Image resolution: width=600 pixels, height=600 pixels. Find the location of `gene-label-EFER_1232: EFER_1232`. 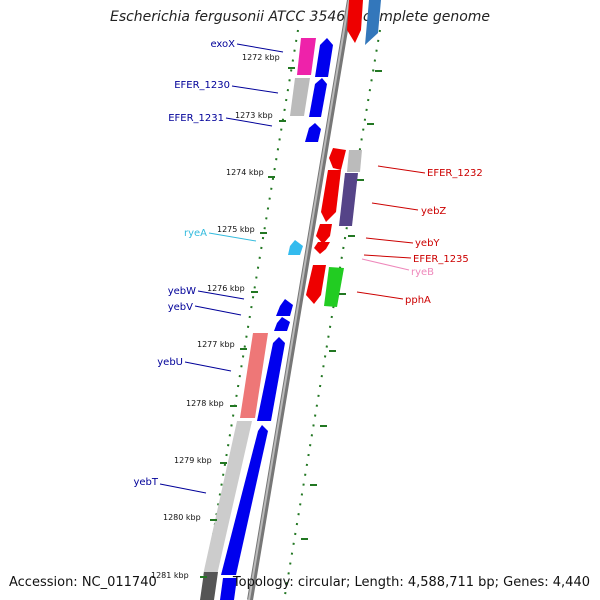

gene-label-EFER_1232: EFER_1232 is located at coordinates (455, 173).